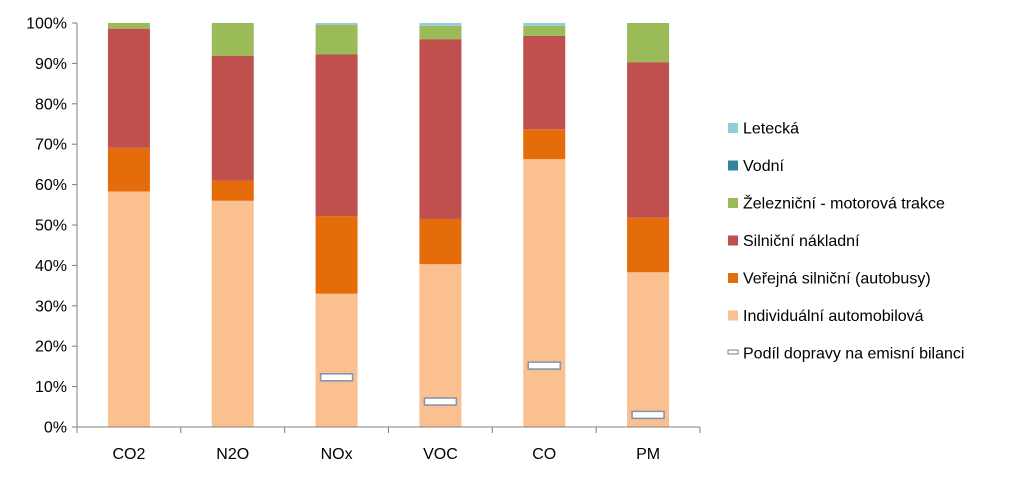  What do you see at coordinates (51, 347) in the screenshot?
I see `y-tick-label: 20%` at bounding box center [51, 347].